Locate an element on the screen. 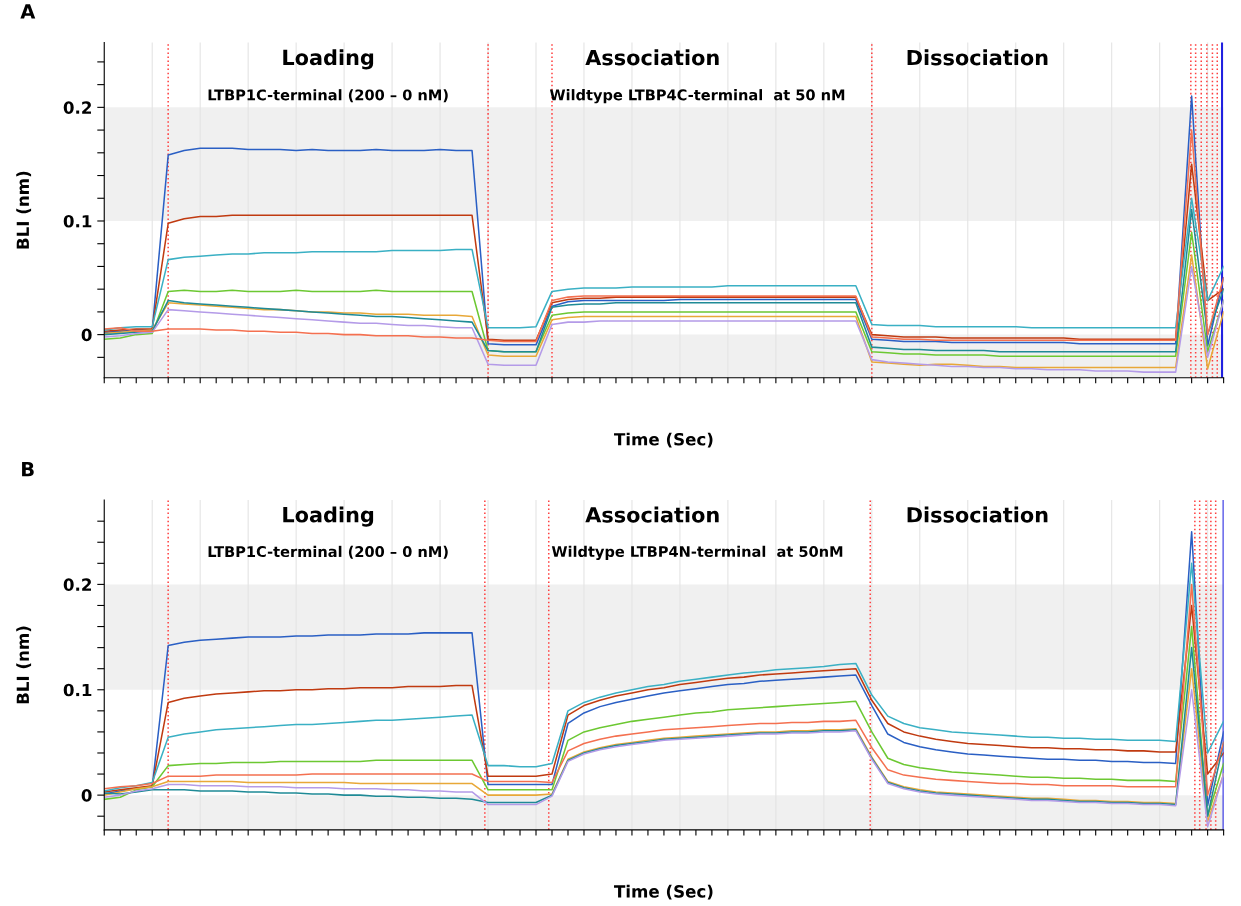  annotation: Wildtype LTBP4N-terminal at 50nM is located at coordinates (697, 552).